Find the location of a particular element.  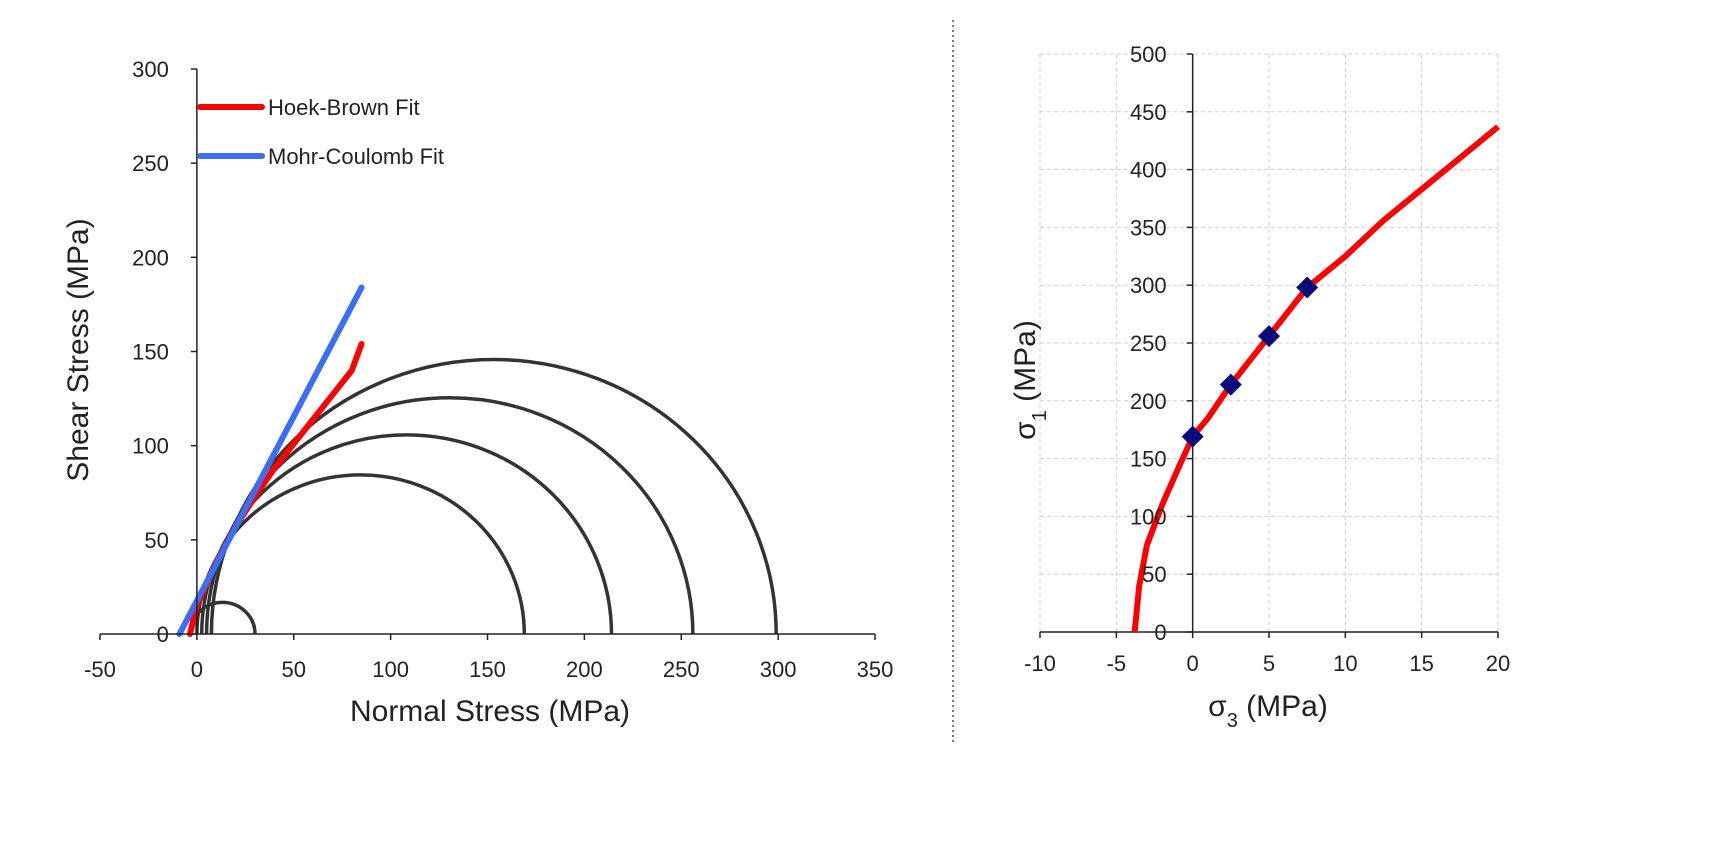

left-x-tick-label: 200 is located at coordinates (584, 669).